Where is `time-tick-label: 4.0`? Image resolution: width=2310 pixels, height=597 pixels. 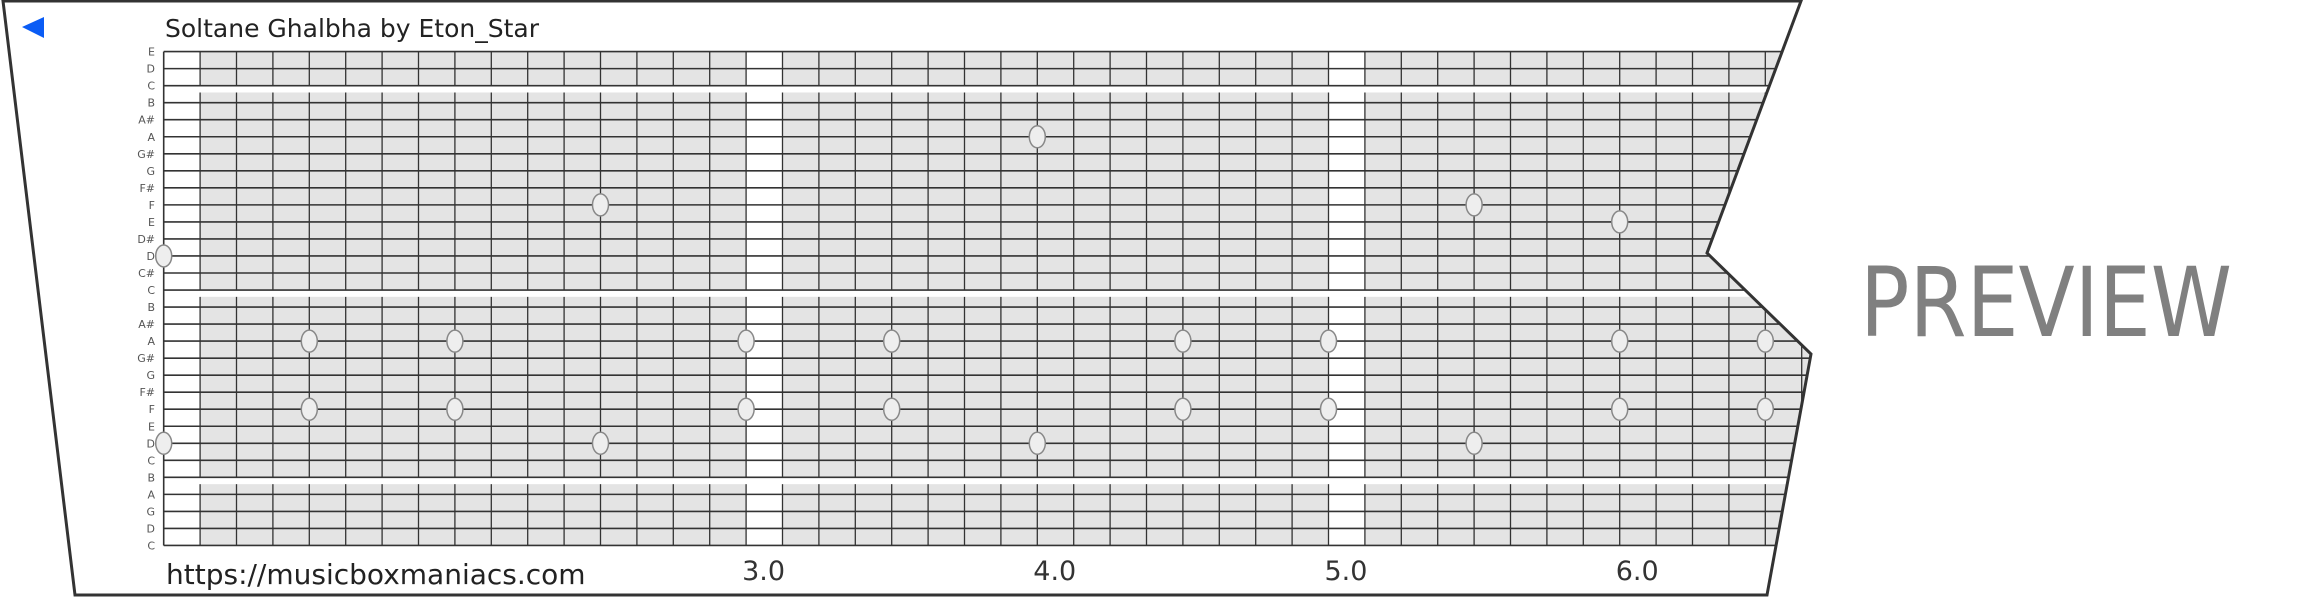 time-tick-label: 4.0 is located at coordinates (1054, 571).